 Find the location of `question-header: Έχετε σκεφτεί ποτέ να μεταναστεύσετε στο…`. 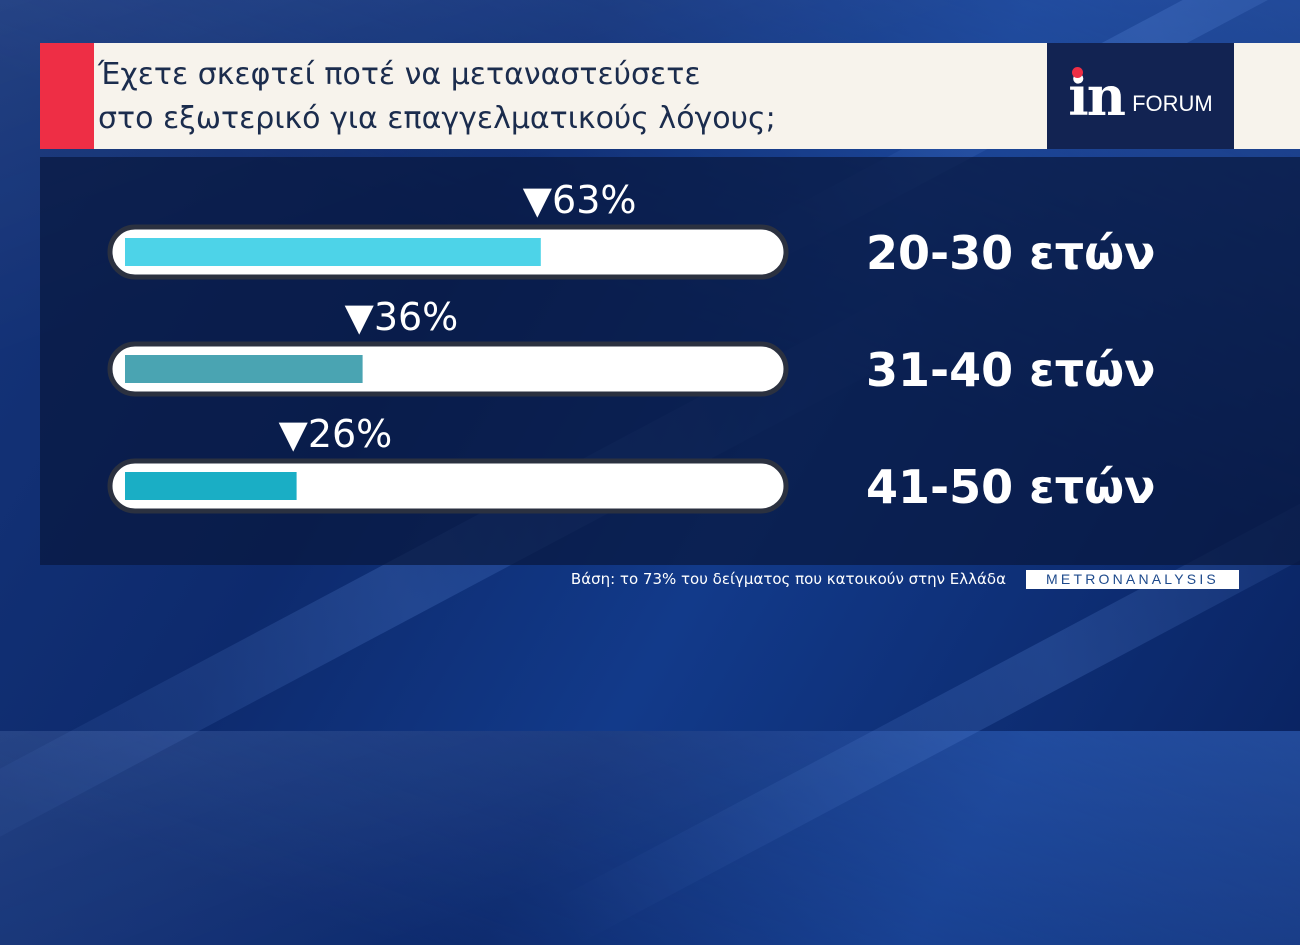

question-header: Έχετε σκεφτεί ποτέ να μεταναστεύσετε στο… is located at coordinates (670, 96).